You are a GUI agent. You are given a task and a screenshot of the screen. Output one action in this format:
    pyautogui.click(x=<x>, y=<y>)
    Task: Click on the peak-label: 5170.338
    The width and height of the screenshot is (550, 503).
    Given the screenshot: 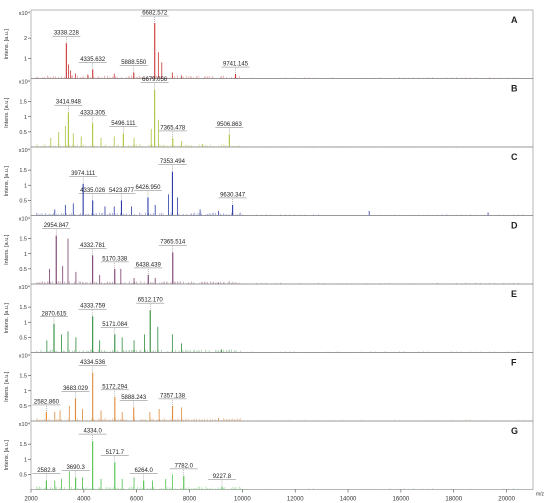 What is the action you would take?
    pyautogui.click(x=115, y=259)
    